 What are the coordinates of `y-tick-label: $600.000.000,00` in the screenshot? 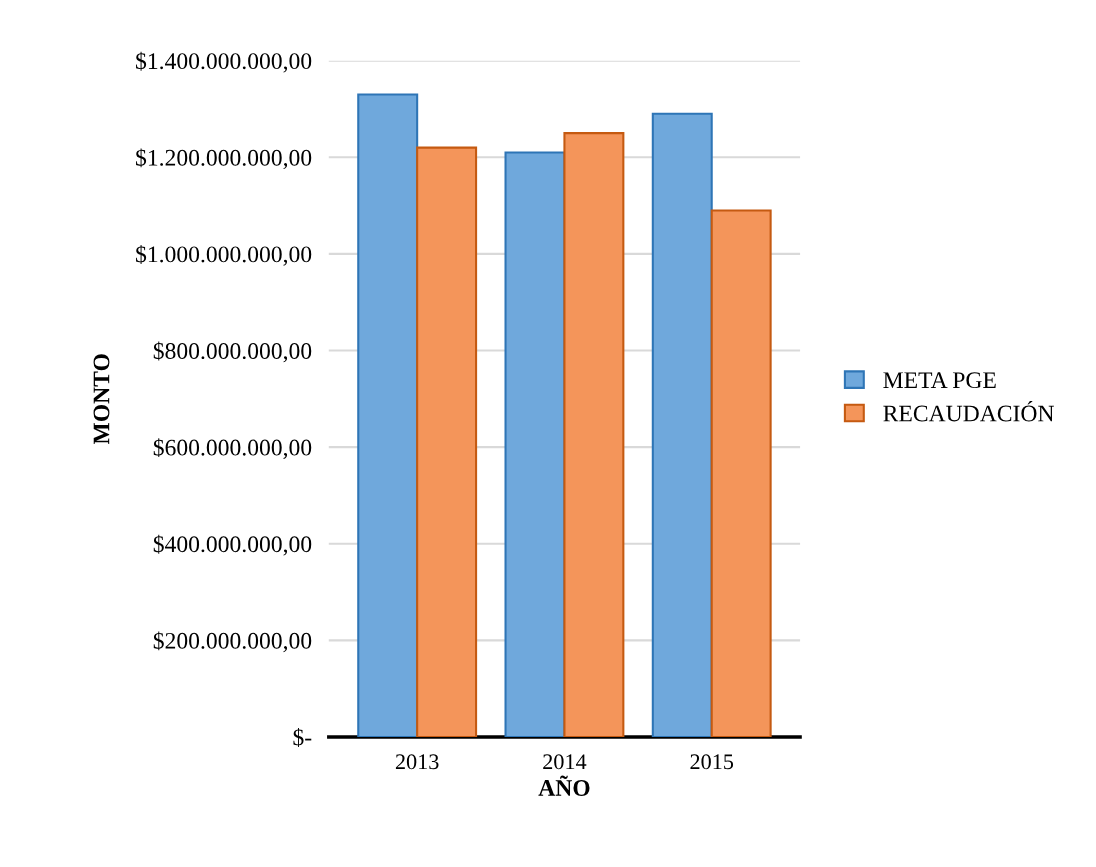 It's located at (232, 448).